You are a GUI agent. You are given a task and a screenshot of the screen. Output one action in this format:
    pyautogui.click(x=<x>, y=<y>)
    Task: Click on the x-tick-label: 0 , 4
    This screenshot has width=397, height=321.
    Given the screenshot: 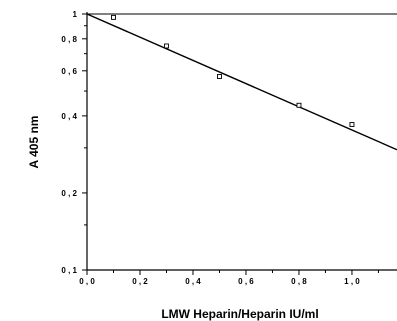 What is the action you would take?
    pyautogui.click(x=193, y=281)
    